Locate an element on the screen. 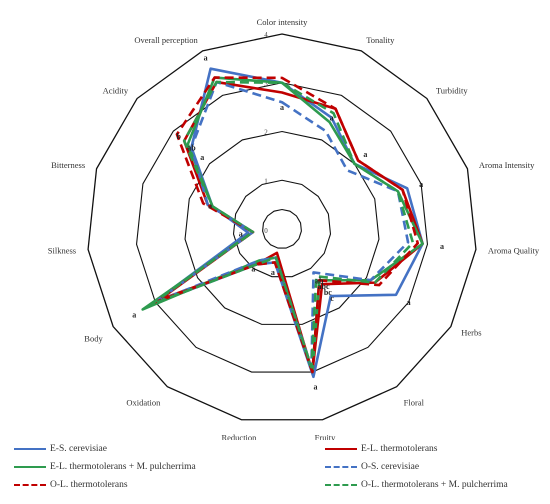 The width and height of the screenshot is (550, 504). tick-label: 4 is located at coordinates (266, 35).